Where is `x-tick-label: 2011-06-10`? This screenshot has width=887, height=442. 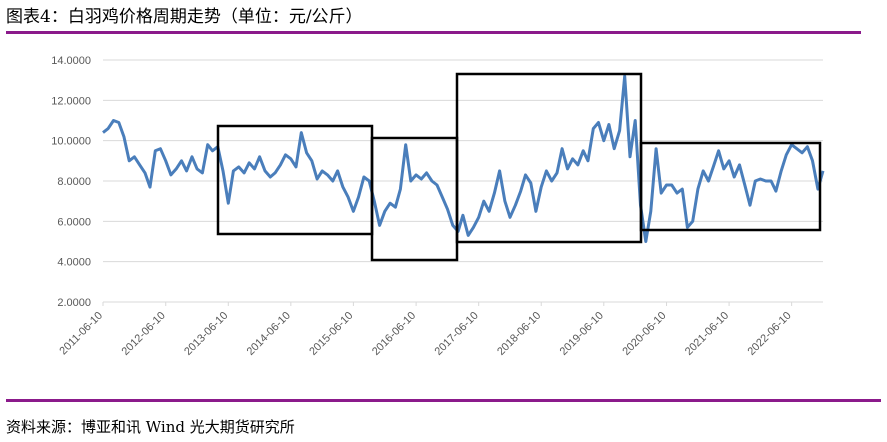 x-tick-label: 2011-06-10 is located at coordinates (81, 334).